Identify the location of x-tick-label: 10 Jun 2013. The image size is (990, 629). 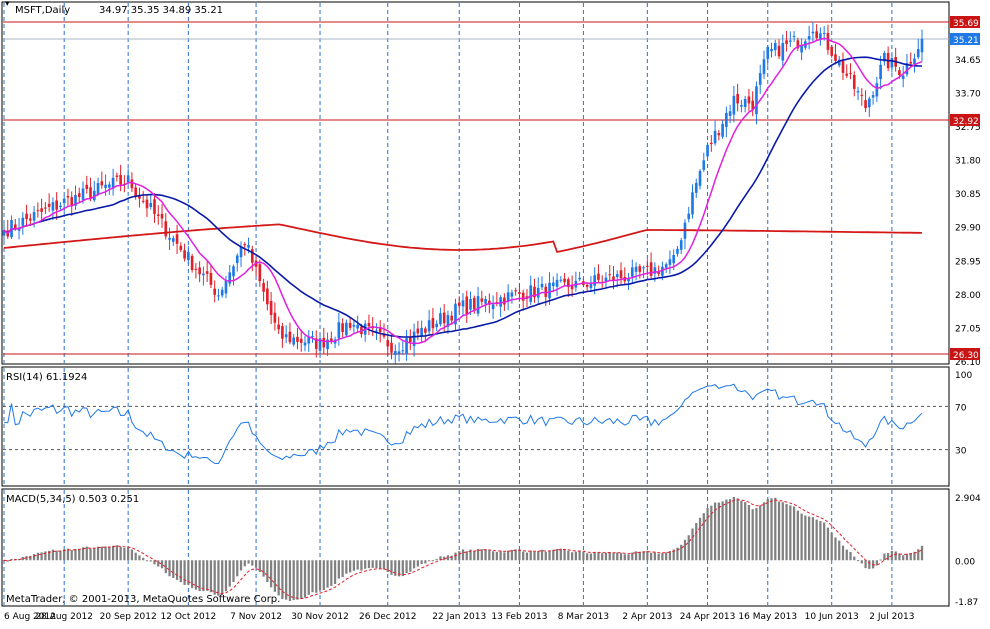
(832, 617).